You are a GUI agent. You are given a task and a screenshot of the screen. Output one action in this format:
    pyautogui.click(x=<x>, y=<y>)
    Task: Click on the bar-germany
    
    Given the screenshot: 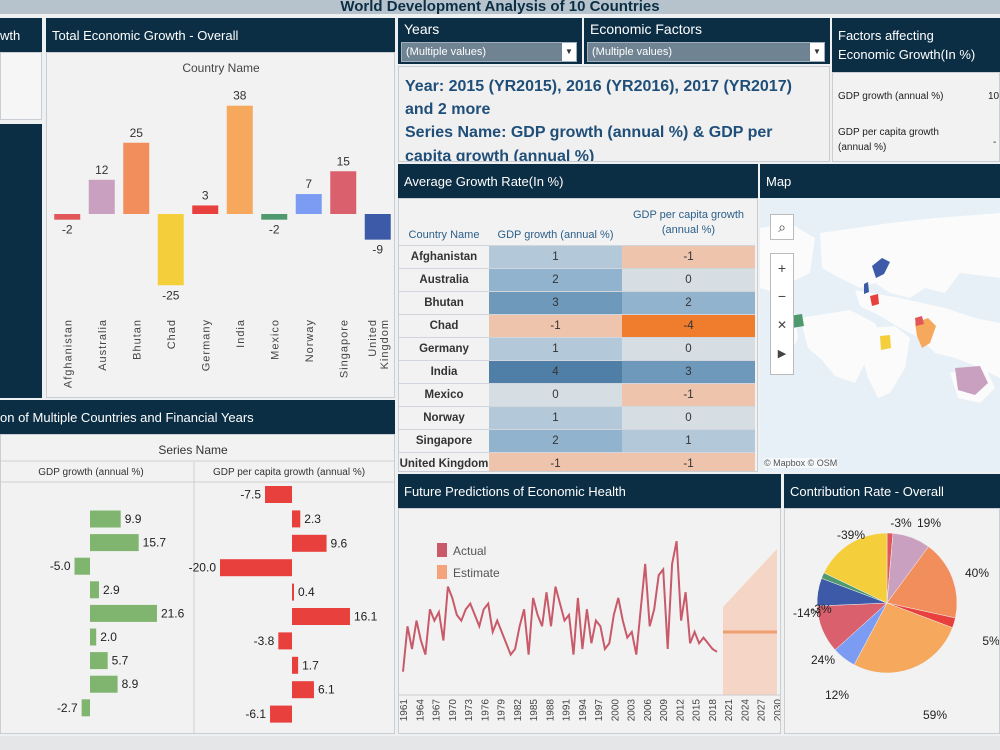 What is the action you would take?
    pyautogui.click(x=205, y=209)
    